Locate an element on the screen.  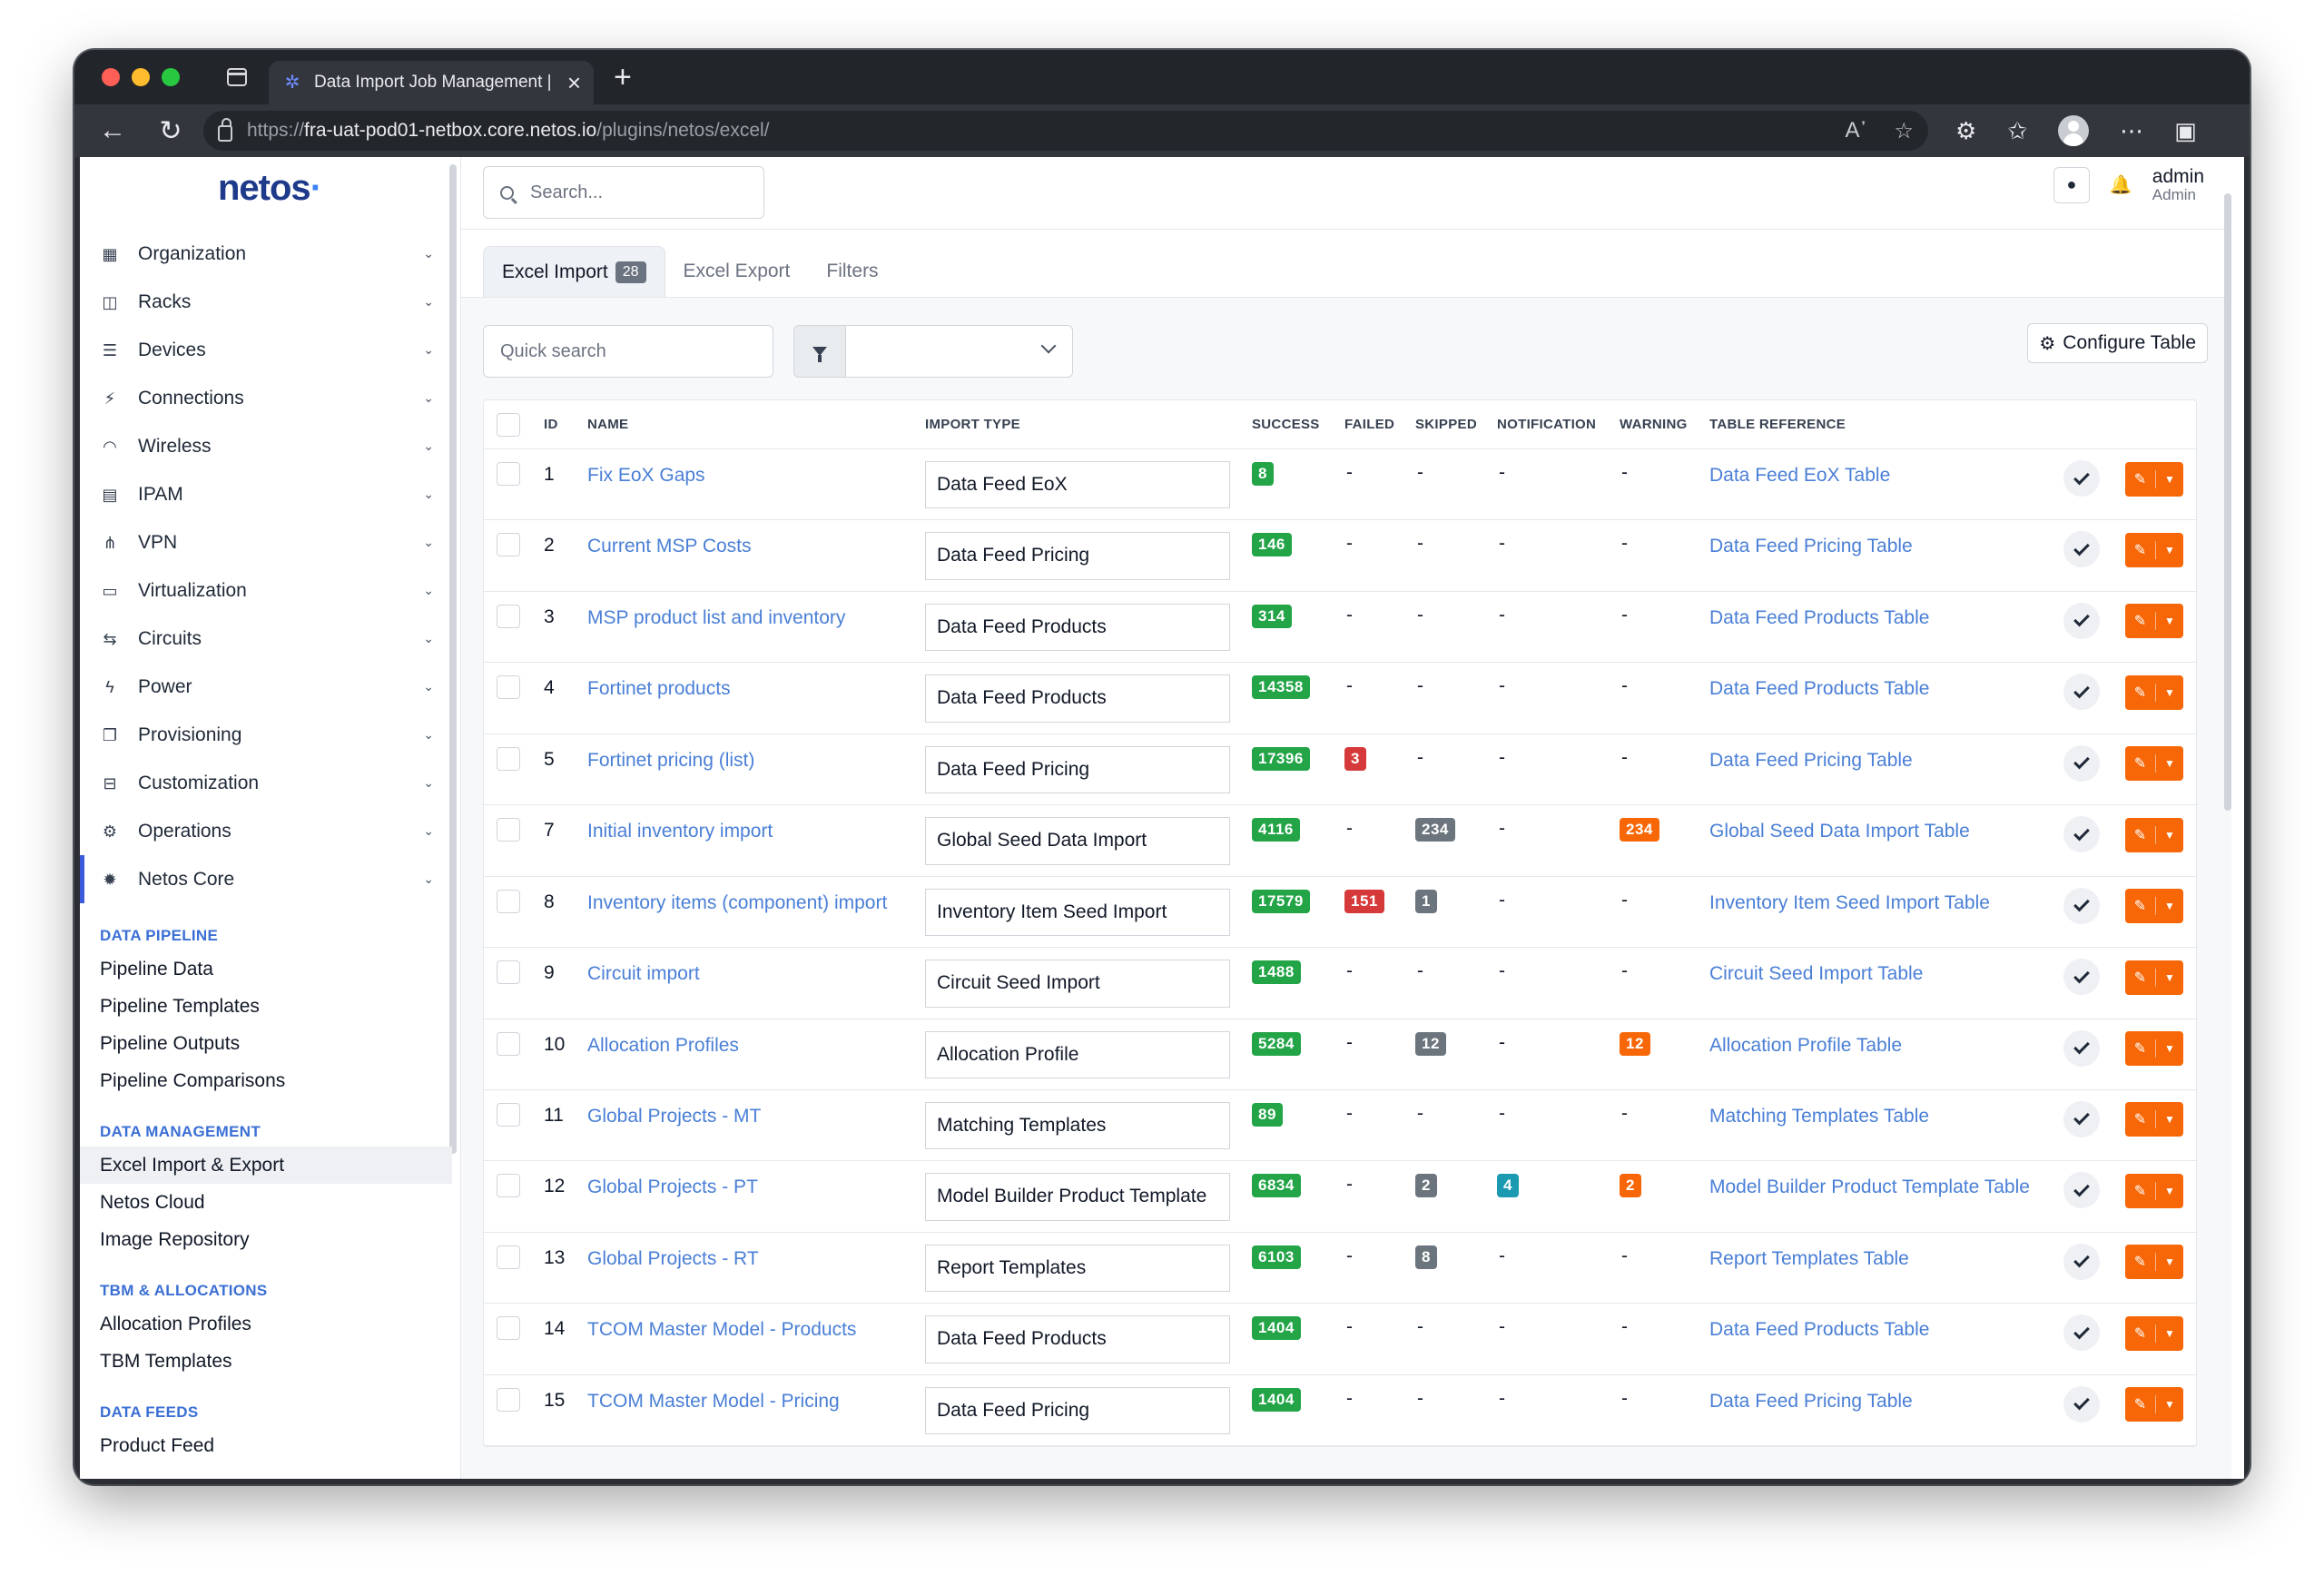
sidebar-item-virtualization: ▭ Virtualization ⌄ is located at coordinates (266, 591).